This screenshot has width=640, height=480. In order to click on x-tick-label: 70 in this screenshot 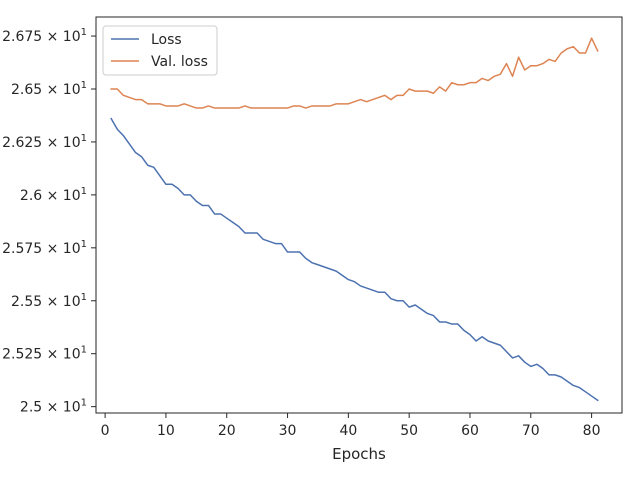, I will do `click(531, 431)`.